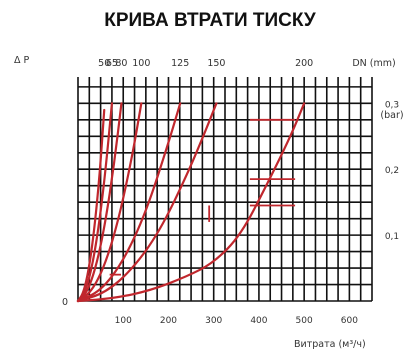 The height and width of the screenshot is (353, 420). I want to click on x-tick-label: 500, so click(304, 321).